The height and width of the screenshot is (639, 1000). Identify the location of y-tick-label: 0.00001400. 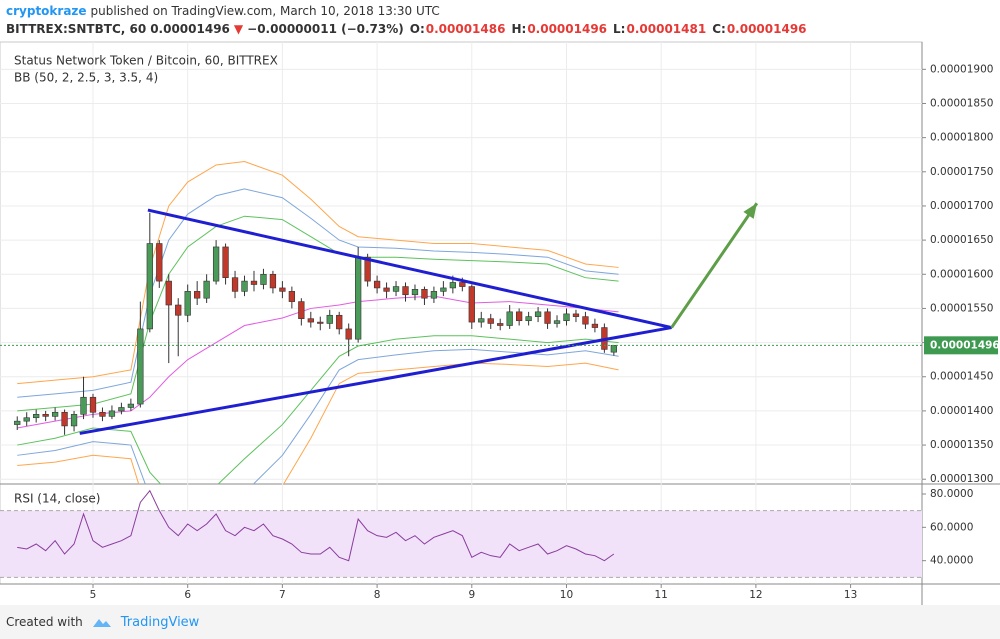
(961, 411).